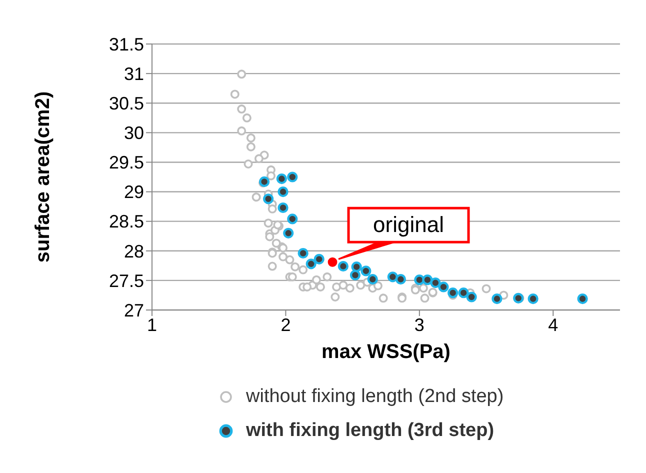  What do you see at coordinates (126, 162) in the screenshot?
I see `y-tick-label: 29.5` at bounding box center [126, 162].